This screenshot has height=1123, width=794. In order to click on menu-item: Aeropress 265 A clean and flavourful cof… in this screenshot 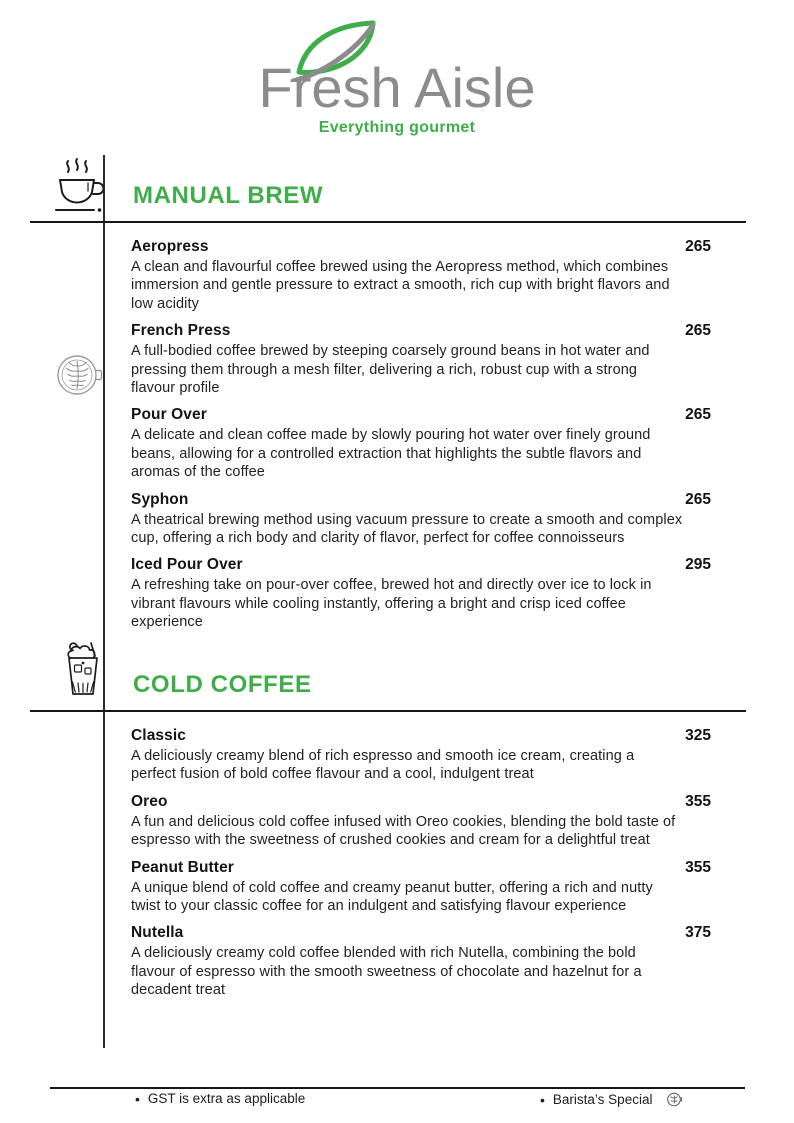, I will do `click(421, 275)`.